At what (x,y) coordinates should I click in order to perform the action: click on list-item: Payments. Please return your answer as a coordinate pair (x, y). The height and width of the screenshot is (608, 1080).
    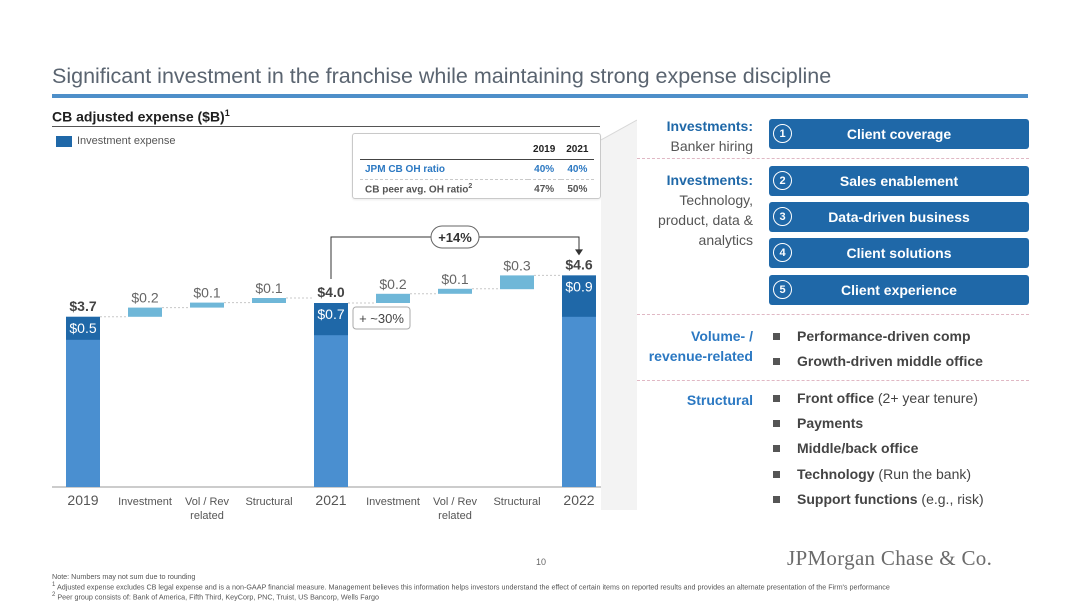
    Looking at the image, I should click on (818, 423).